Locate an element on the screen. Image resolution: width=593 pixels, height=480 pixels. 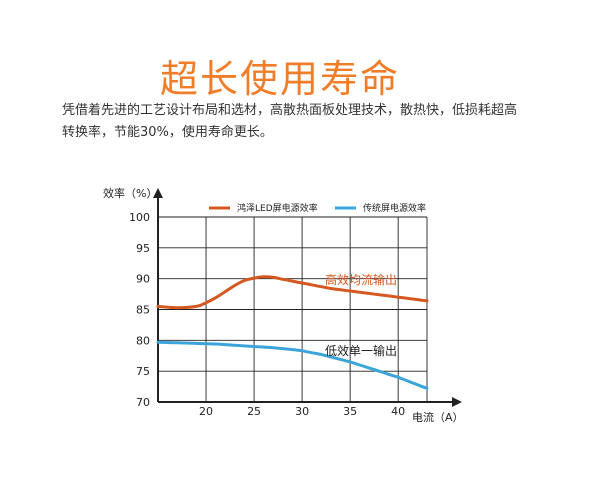
x-tick-label-30: 30 is located at coordinates (302, 411).